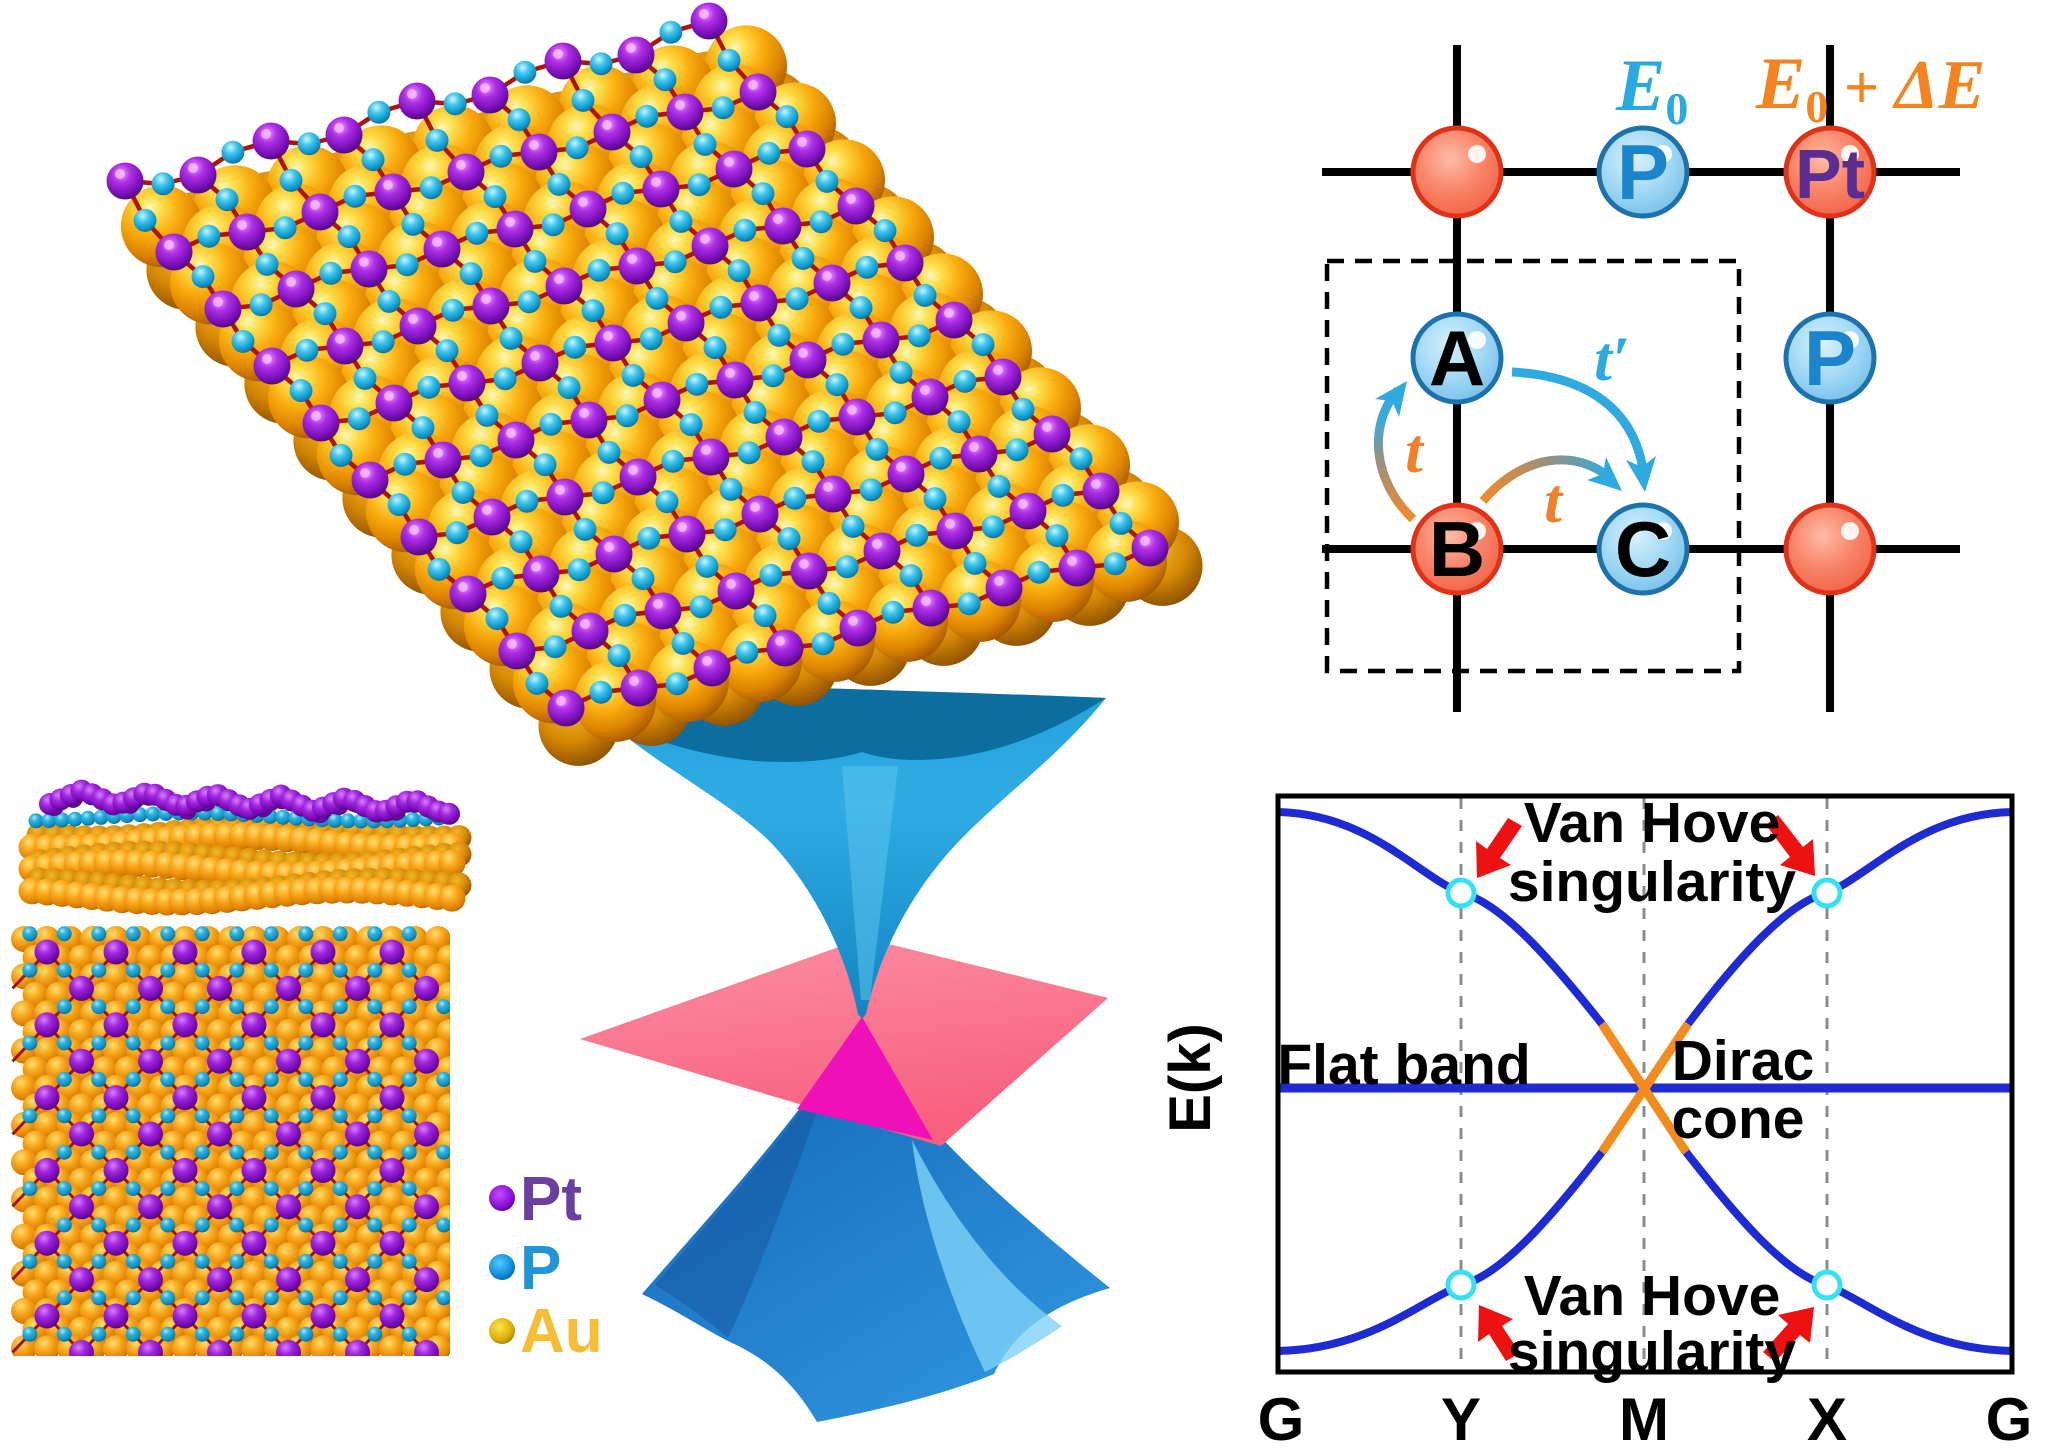 The height and width of the screenshot is (1447, 2048). Describe the element at coordinates (1457, 358) in the screenshot. I see `svg-text: A` at that location.